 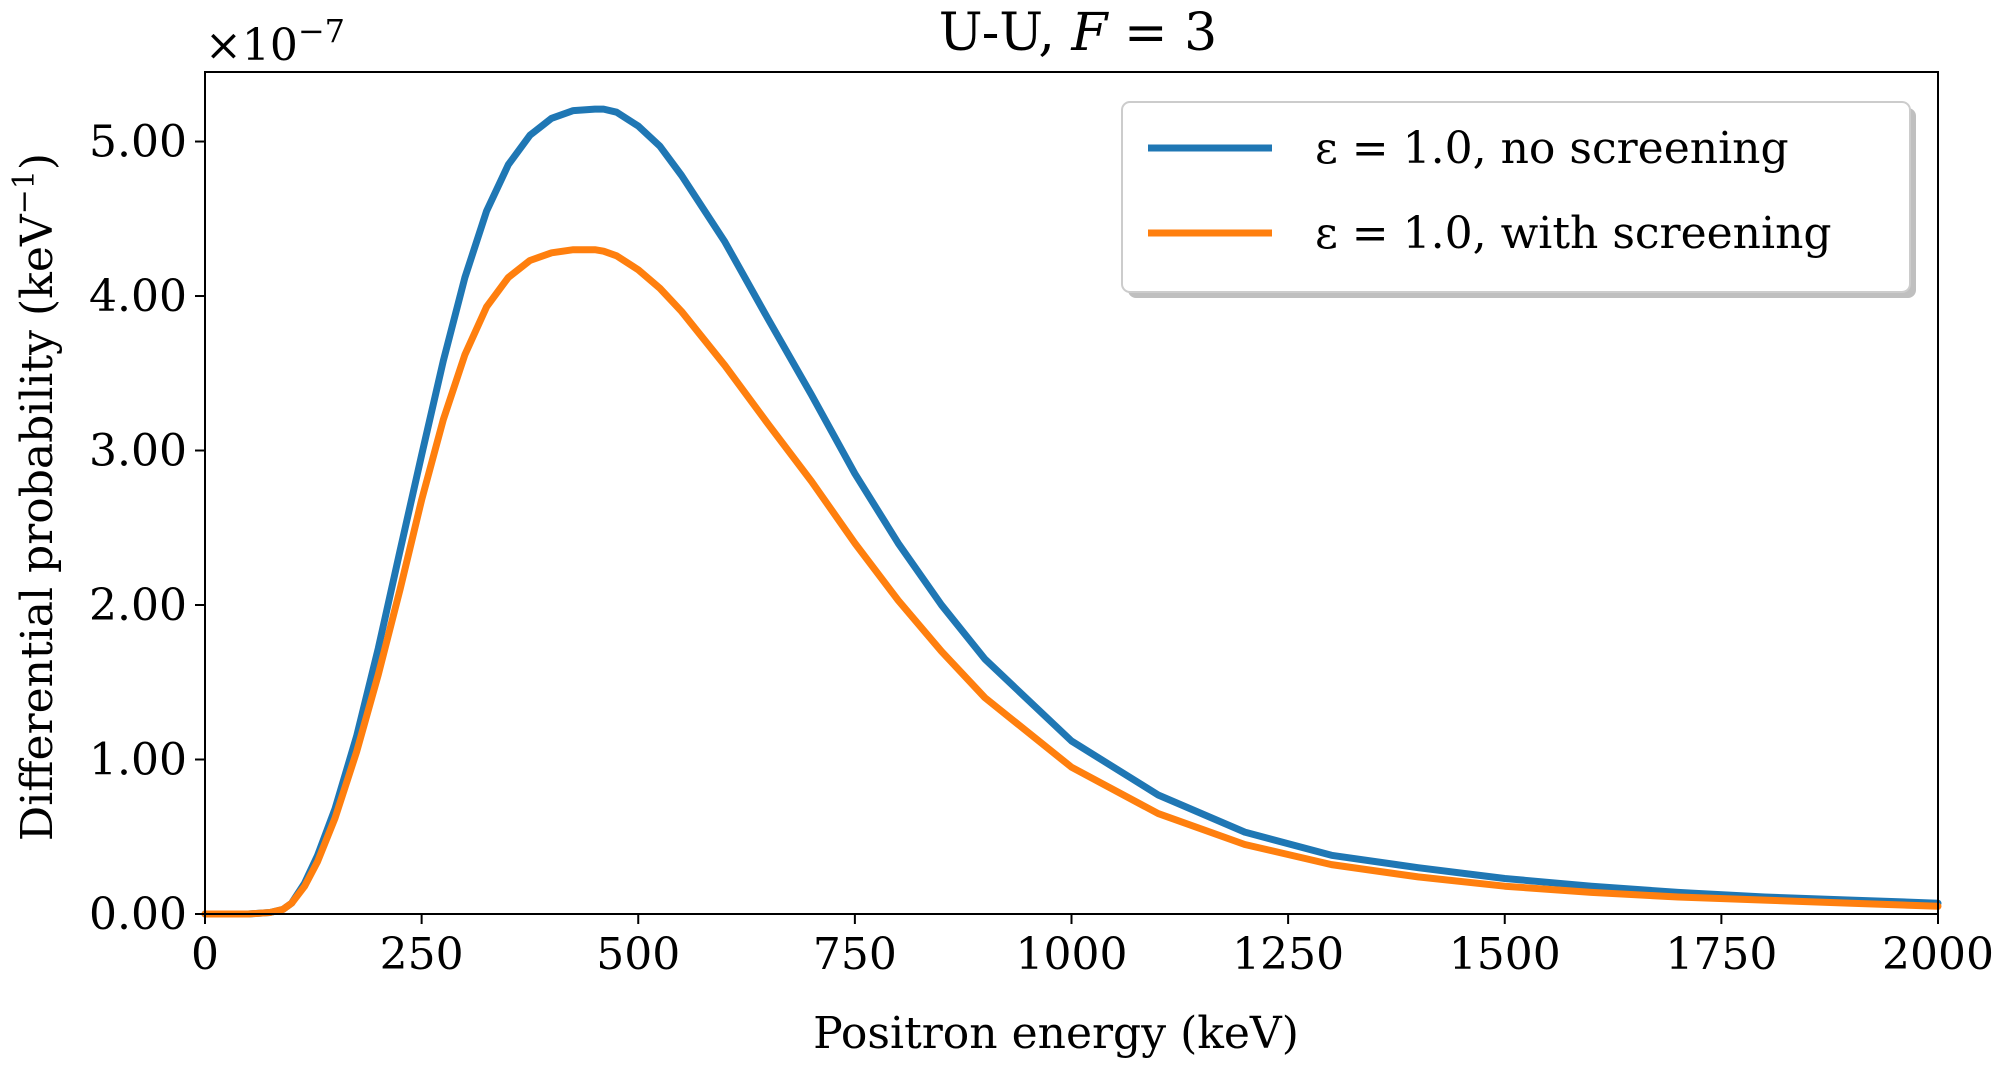 What do you see at coordinates (321, 31) in the screenshot?
I see `y-offset-exponent: −7` at bounding box center [321, 31].